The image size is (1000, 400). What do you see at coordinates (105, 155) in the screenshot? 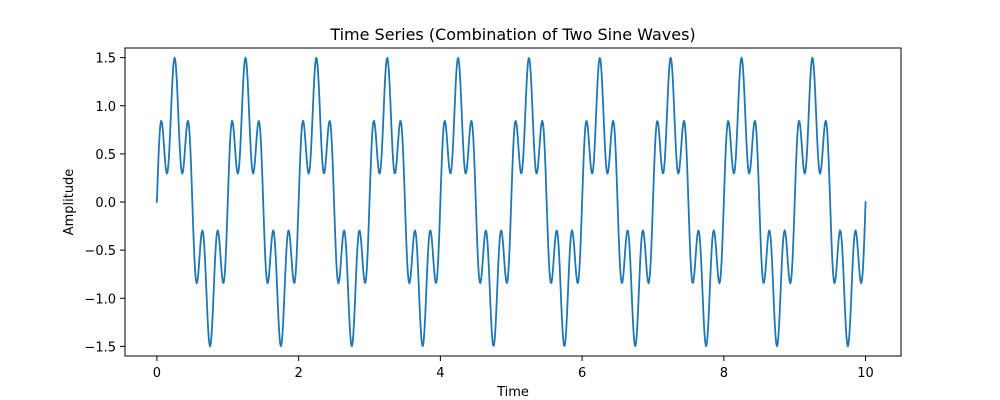
I see `y-tick-label: 0.5` at bounding box center [105, 155].